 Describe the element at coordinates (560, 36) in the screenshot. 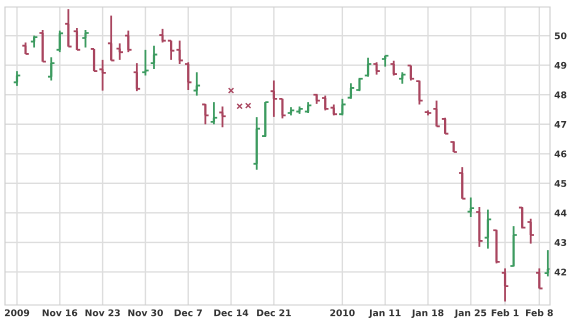

I see `y-tick-label: 50` at that location.